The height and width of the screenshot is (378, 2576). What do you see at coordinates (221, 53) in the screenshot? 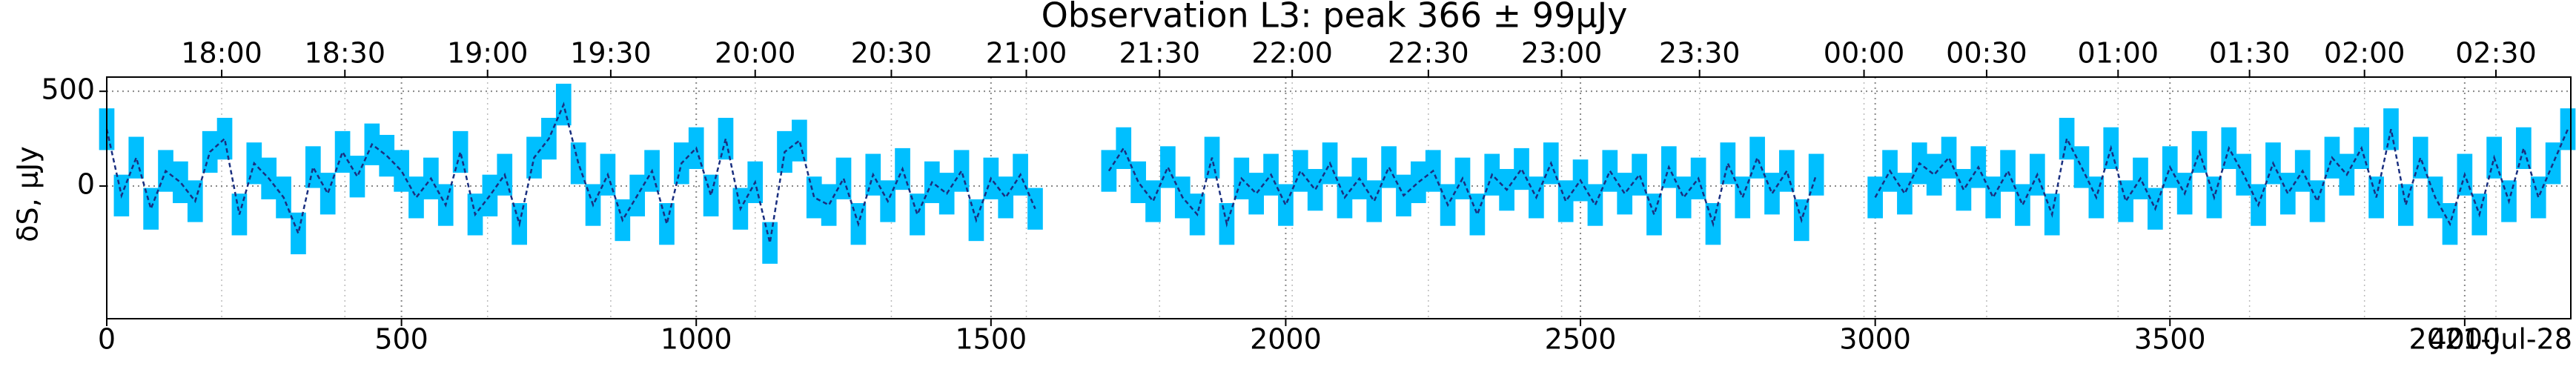
I see `x2-tick-label: 18:00` at bounding box center [221, 53].